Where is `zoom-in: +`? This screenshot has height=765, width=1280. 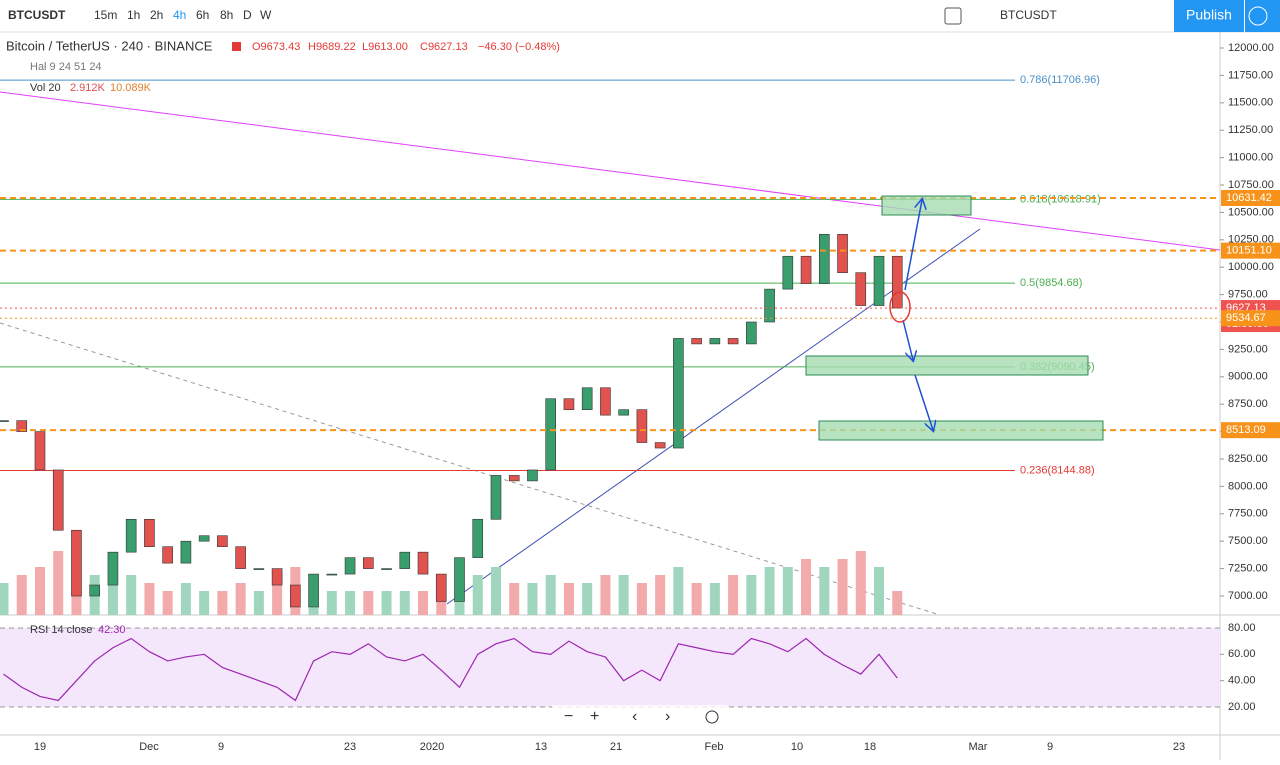
zoom-in: + is located at coordinates (594, 716).